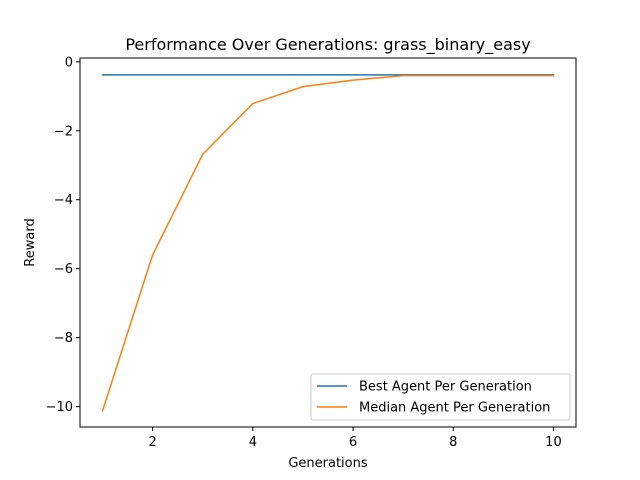  What do you see at coordinates (445, 387) in the screenshot?
I see `legend-label-0: Best Agent Per Generation` at bounding box center [445, 387].